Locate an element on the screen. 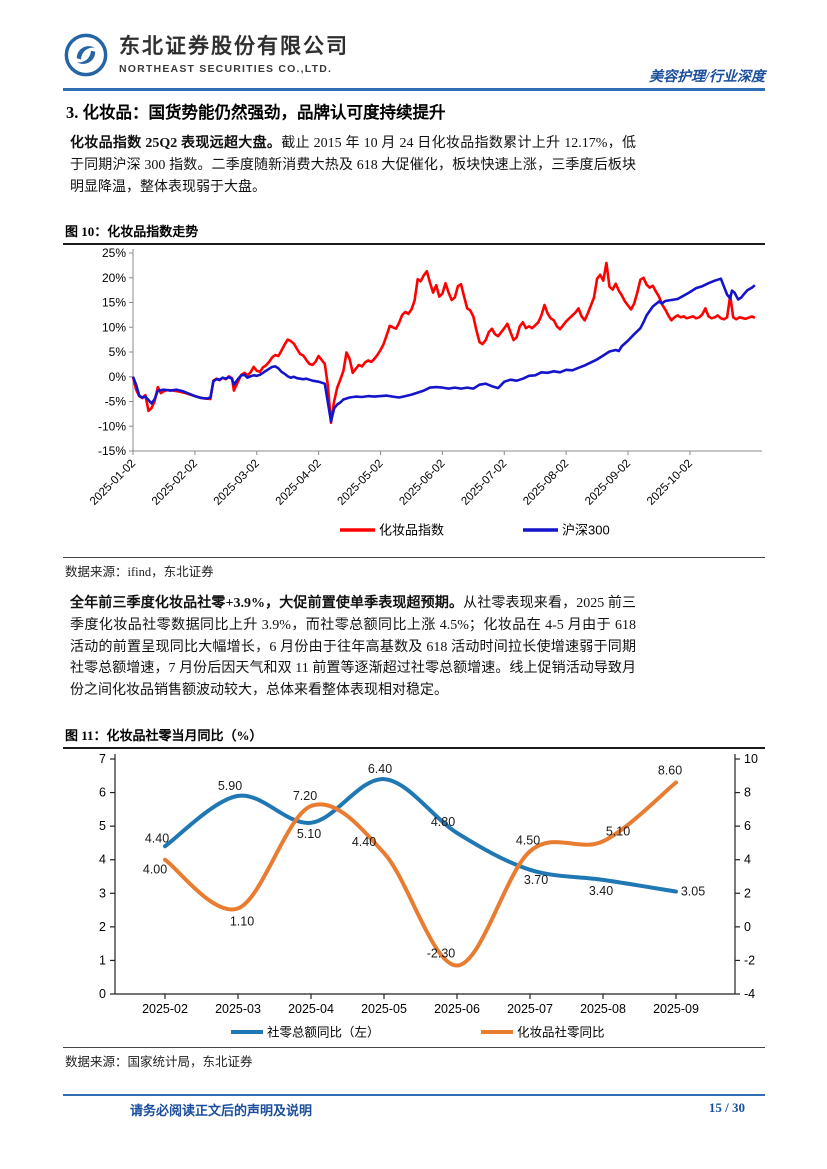  x-tick-label: 2025-04 is located at coordinates (311, 1009).